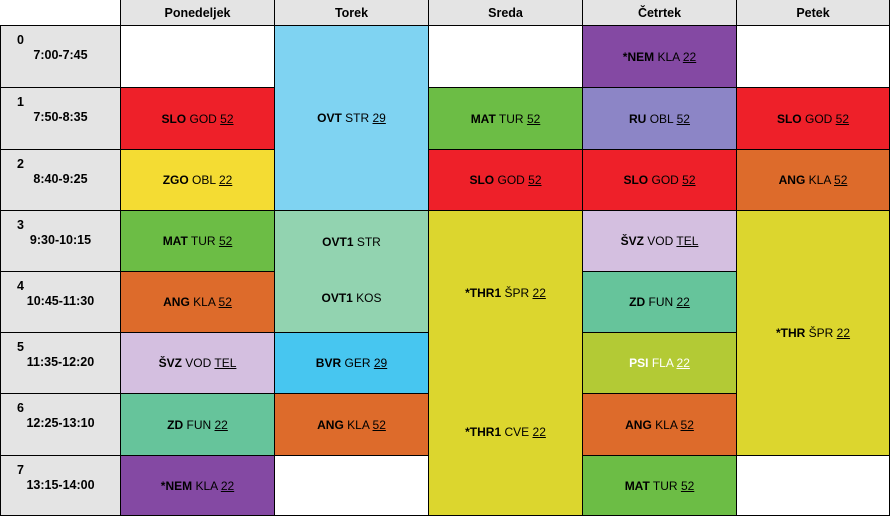 The width and height of the screenshot is (890, 516). I want to click on lesson-friday-2: ANG KLA 52, so click(813, 180).